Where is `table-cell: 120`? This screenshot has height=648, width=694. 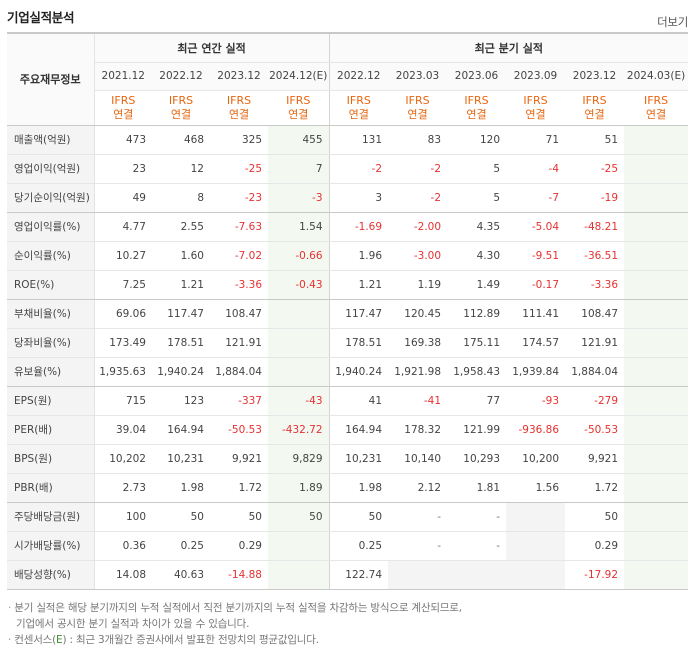 table-cell: 120 is located at coordinates (477, 140).